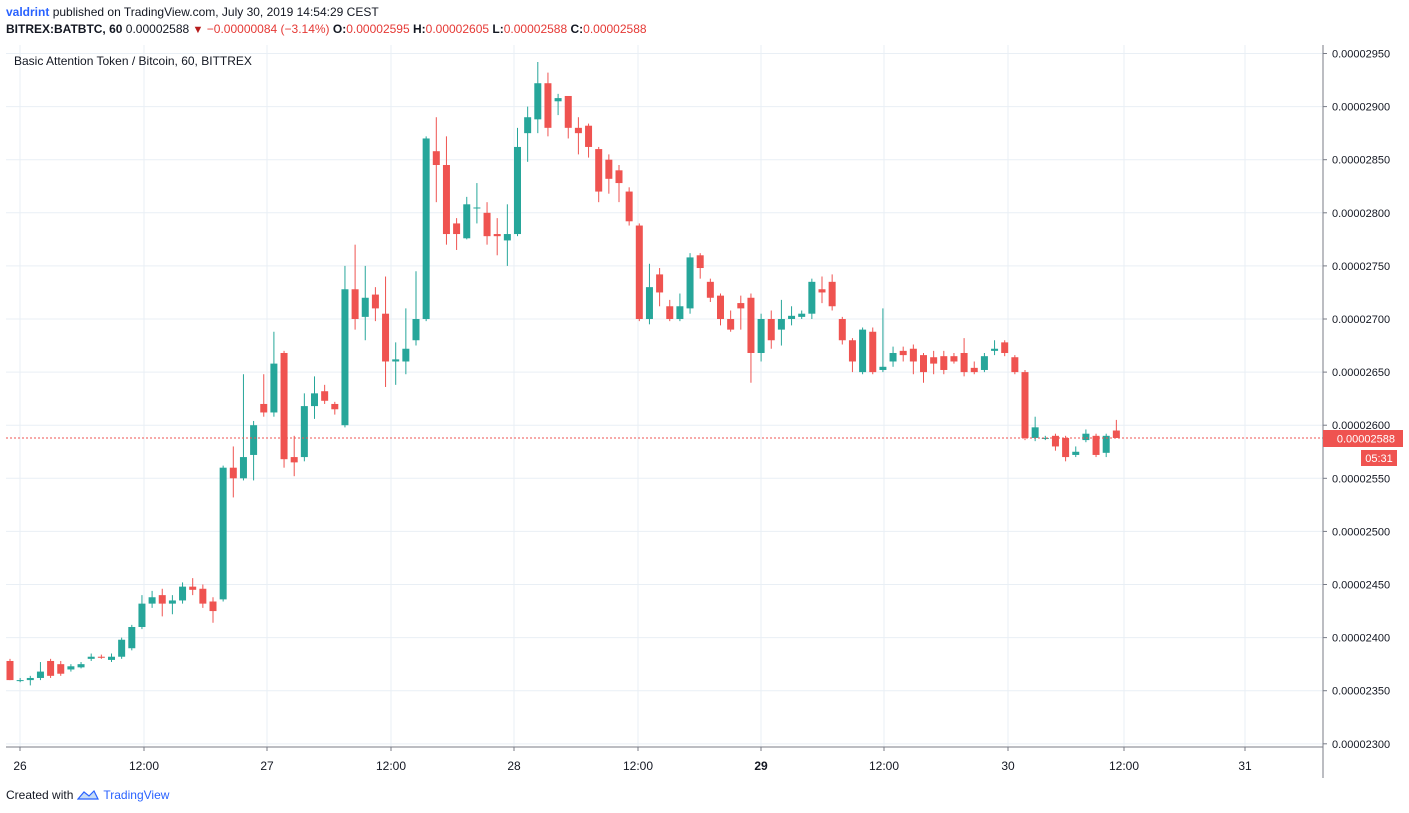 The width and height of the screenshot is (1409, 813). I want to click on price-tick-label: 0.00002500, so click(1361, 532).